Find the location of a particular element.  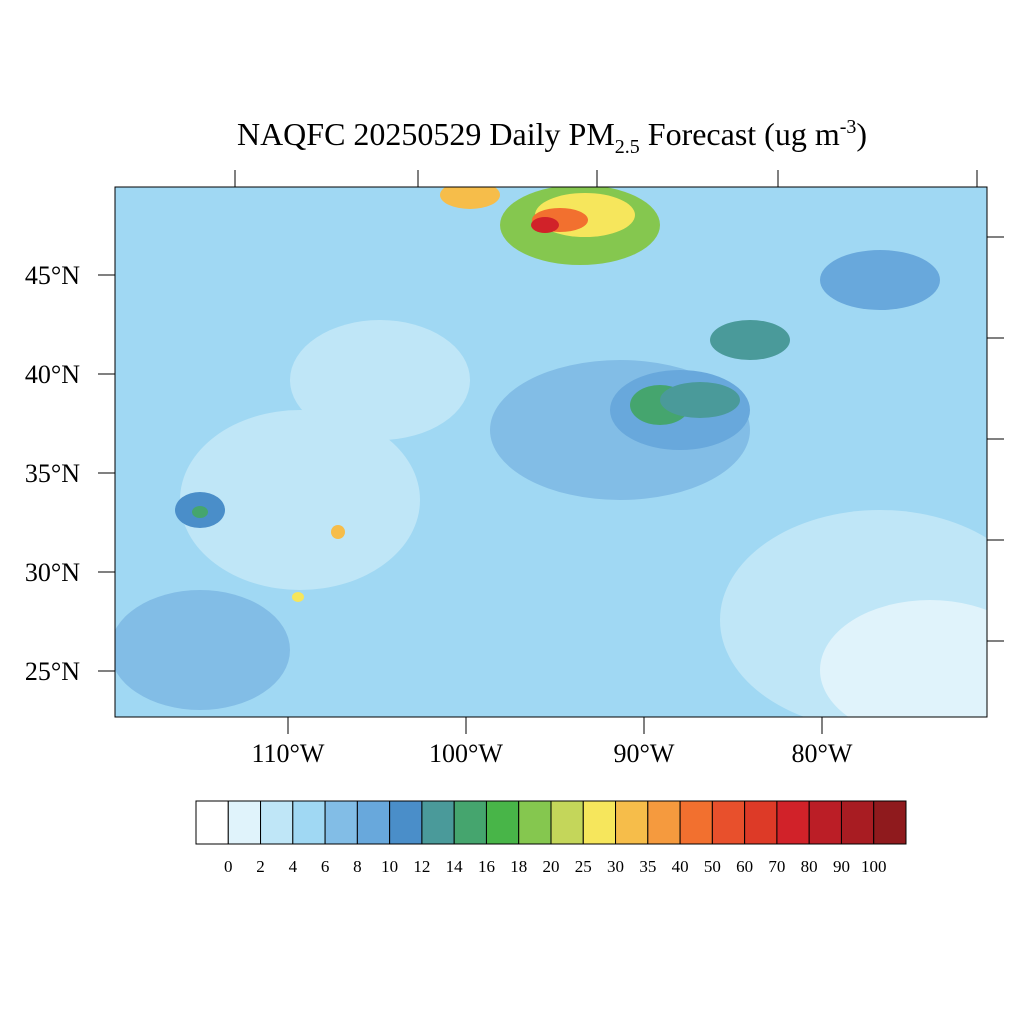

lat-label: 30°N is located at coordinates (52, 572).